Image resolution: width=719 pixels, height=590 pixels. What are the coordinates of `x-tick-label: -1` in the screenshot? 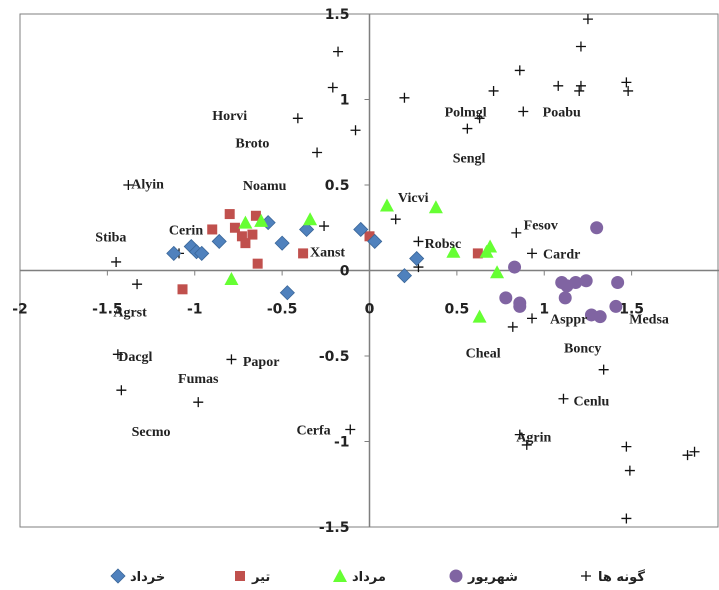 It's located at (195, 310).